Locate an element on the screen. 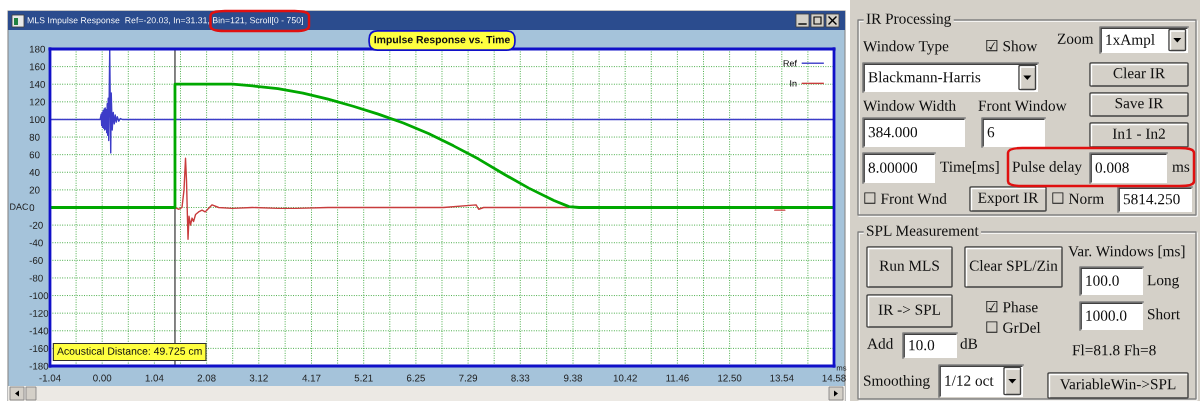 The height and width of the screenshot is (401, 1200). text: IR -> SPL is located at coordinates (909, 309).